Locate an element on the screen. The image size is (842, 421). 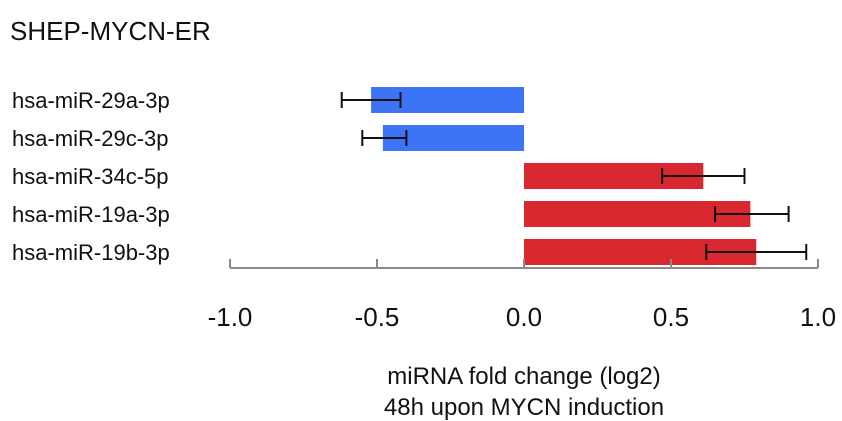
error-bar-hsa-miR-19a-3p is located at coordinates (752, 214).